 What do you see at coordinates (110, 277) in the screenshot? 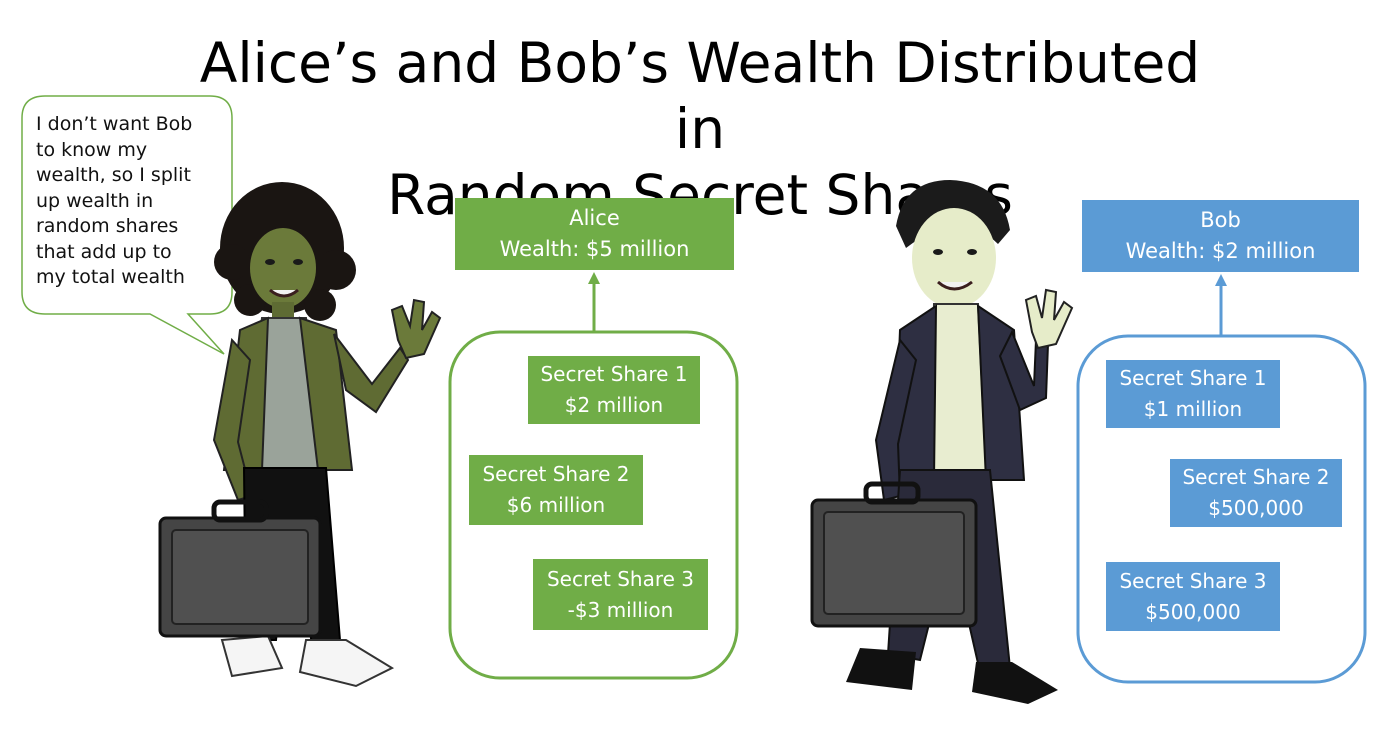
I see `bubble-line: my total wealth` at bounding box center [110, 277].